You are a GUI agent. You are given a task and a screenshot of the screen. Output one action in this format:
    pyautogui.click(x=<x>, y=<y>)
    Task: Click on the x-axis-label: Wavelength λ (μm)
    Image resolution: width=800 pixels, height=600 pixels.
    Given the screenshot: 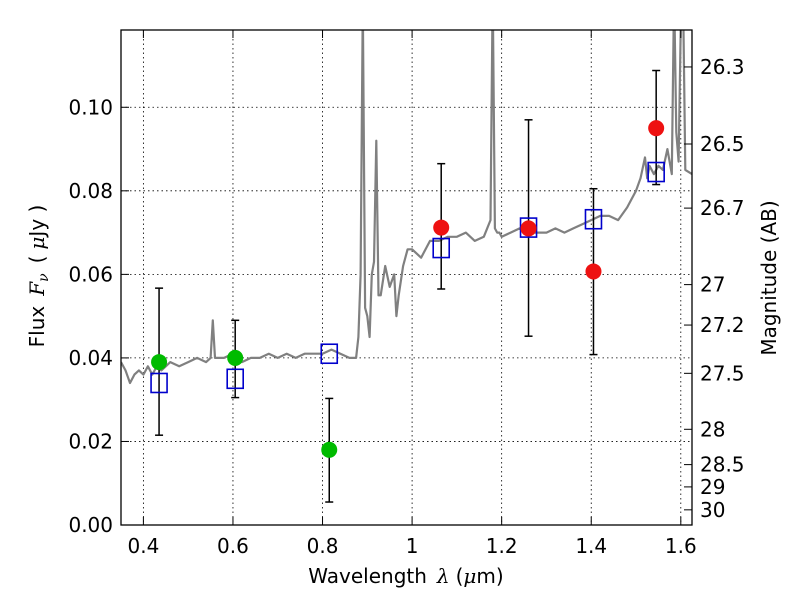 What is the action you would take?
    pyautogui.click(x=405, y=576)
    